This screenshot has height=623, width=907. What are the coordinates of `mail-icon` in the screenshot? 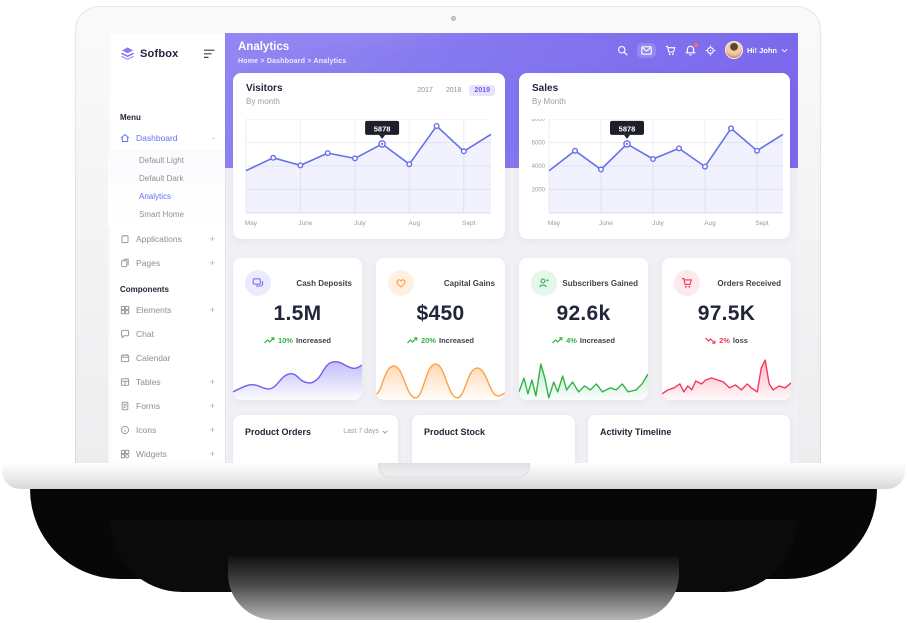 It's located at (646, 50).